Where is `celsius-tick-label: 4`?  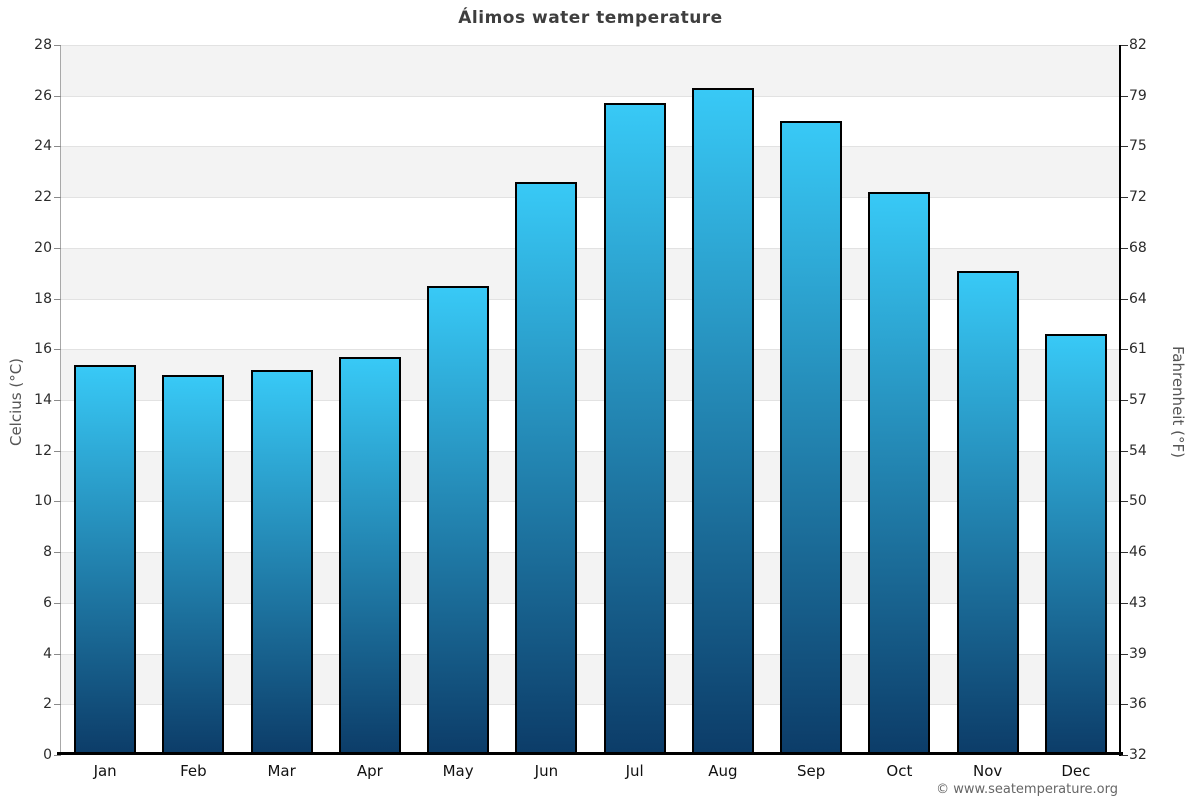 celsius-tick-label: 4 is located at coordinates (47, 653).